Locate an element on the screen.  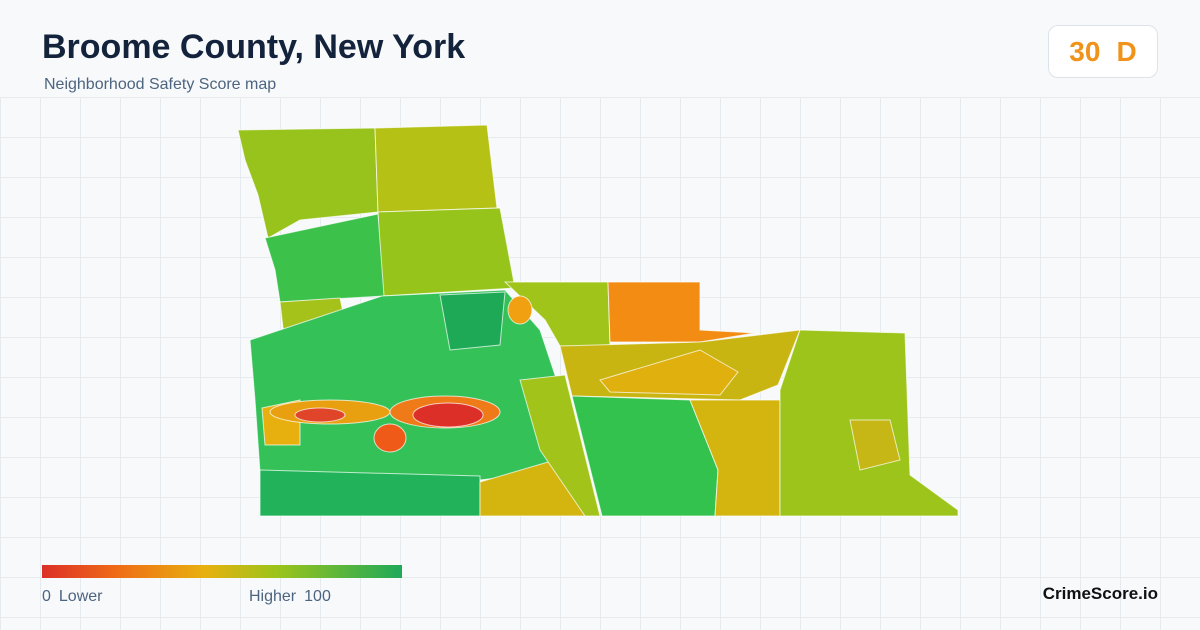
legend-min: 0 Lower is located at coordinates (72, 597).